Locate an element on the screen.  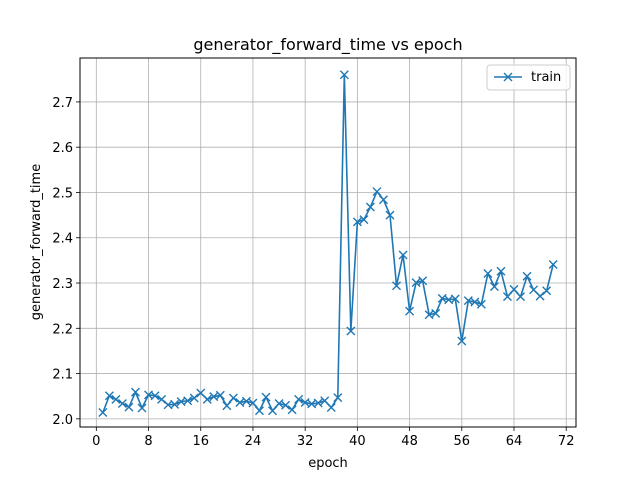
legend-marker-train is located at coordinates (508, 77).